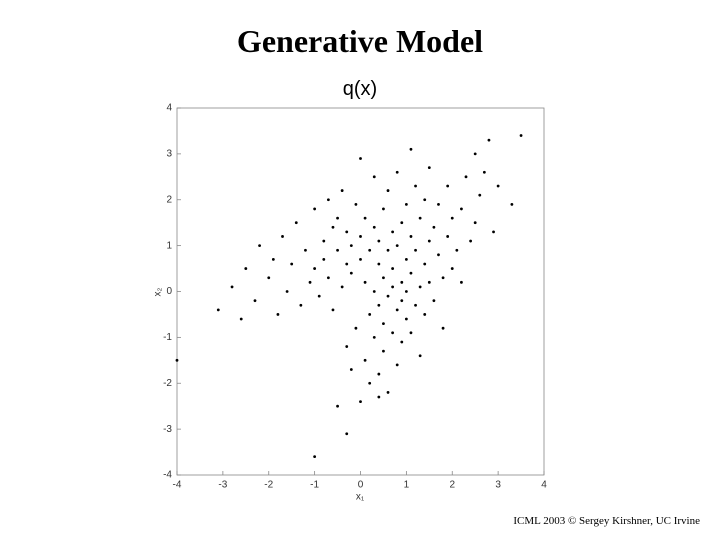 The image size is (720, 540). What do you see at coordinates (360, 41) in the screenshot?
I see `slide-title: Generative Model` at bounding box center [360, 41].